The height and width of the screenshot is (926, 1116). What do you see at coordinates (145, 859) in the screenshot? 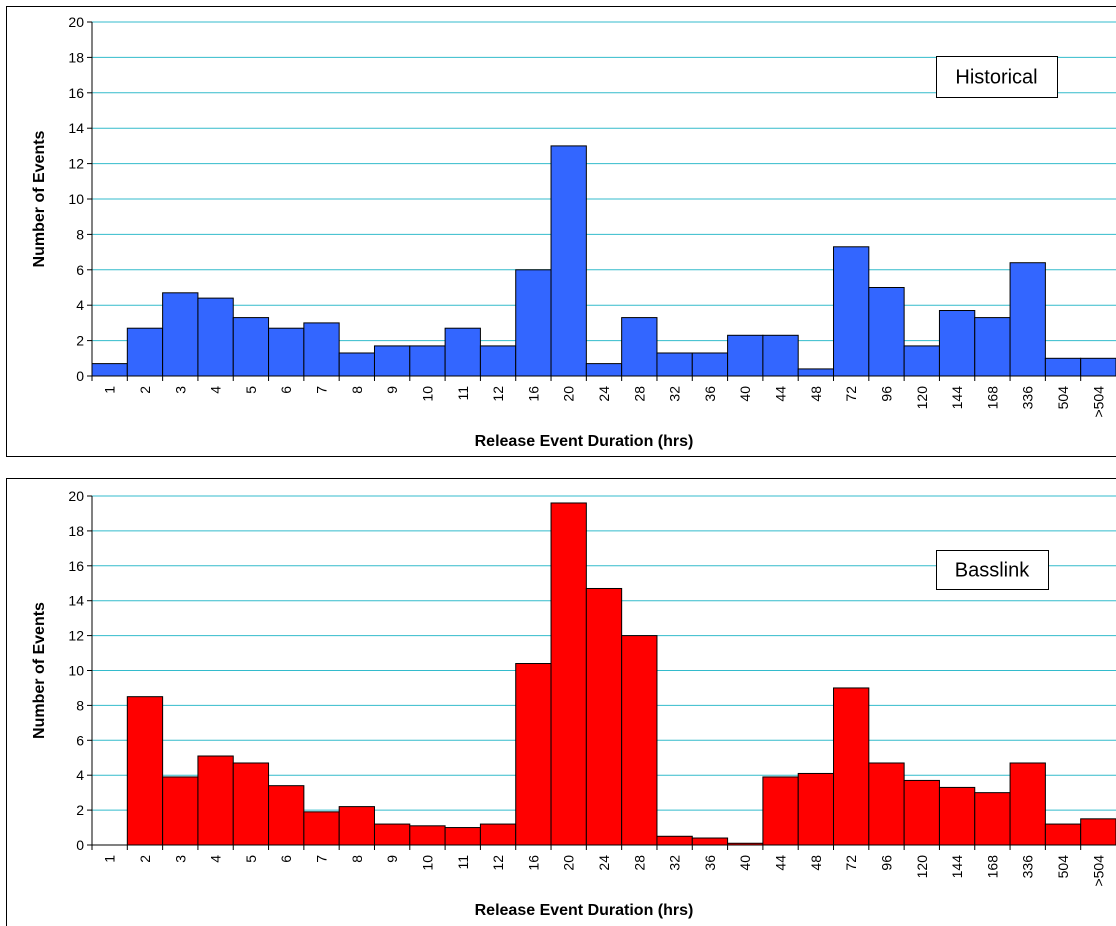
I see `x-tick-label: 2` at bounding box center [145, 859].